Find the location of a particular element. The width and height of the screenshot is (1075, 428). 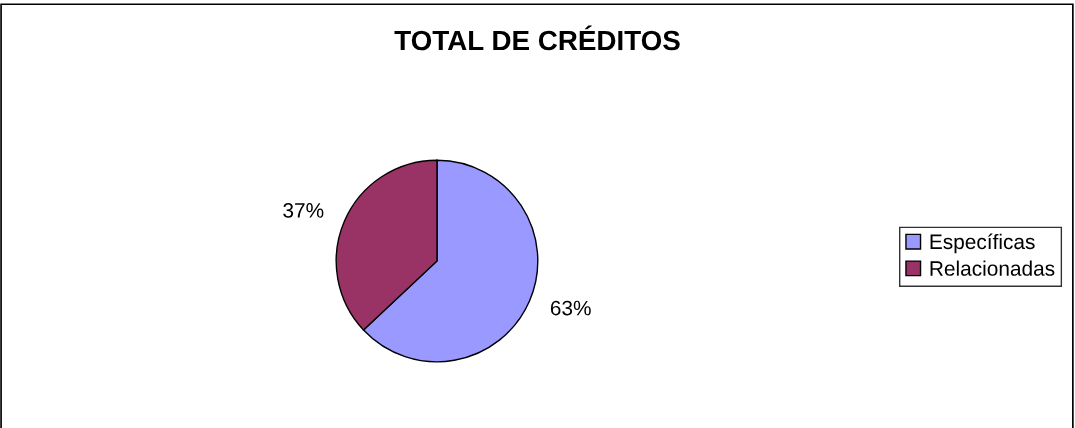

legend-label: Específicas is located at coordinates (982, 243).